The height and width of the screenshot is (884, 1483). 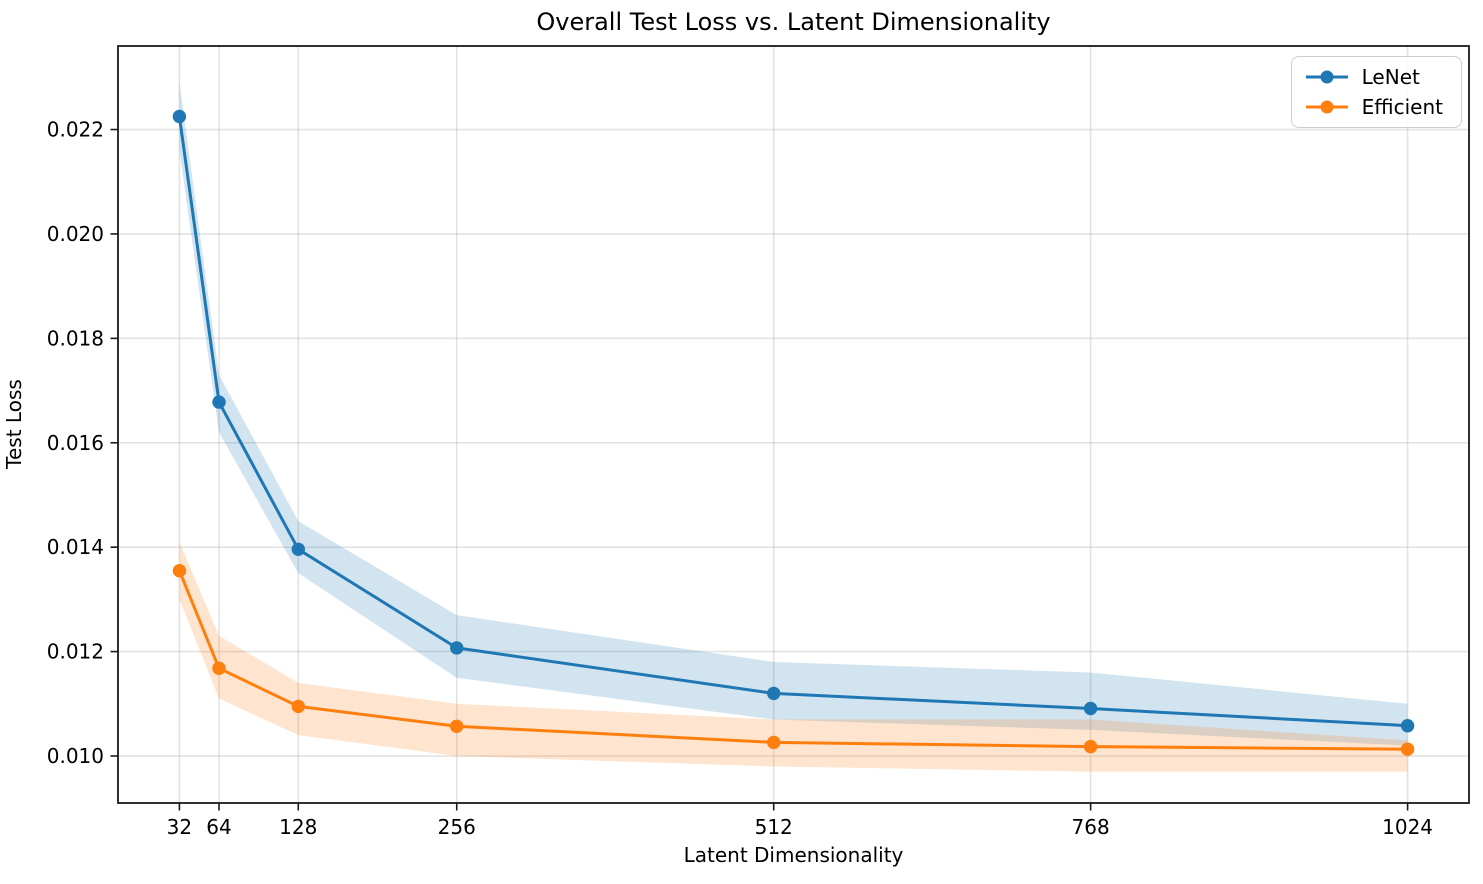 I want to click on x-tick-label: 1024, so click(x=1407, y=827).